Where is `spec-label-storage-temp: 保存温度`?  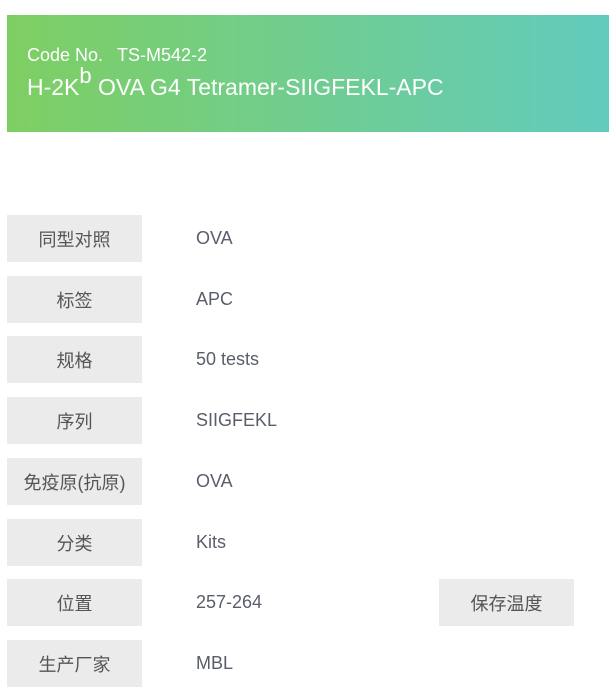 spec-label-storage-temp: 保存温度 is located at coordinates (506, 602).